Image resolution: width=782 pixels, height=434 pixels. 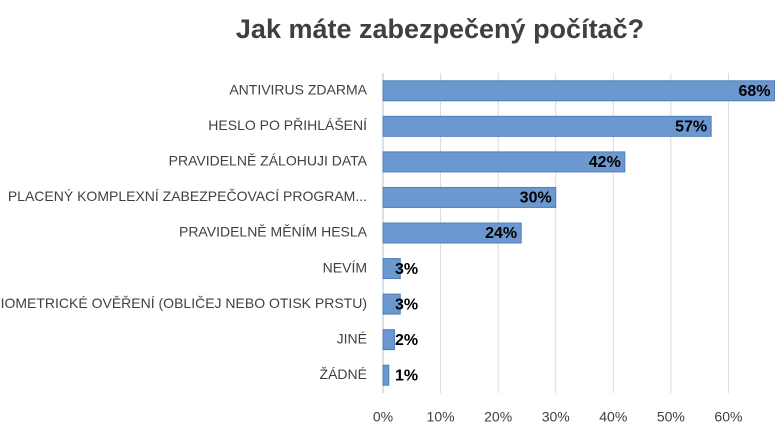 I want to click on value-label: 2%, so click(x=406, y=340).